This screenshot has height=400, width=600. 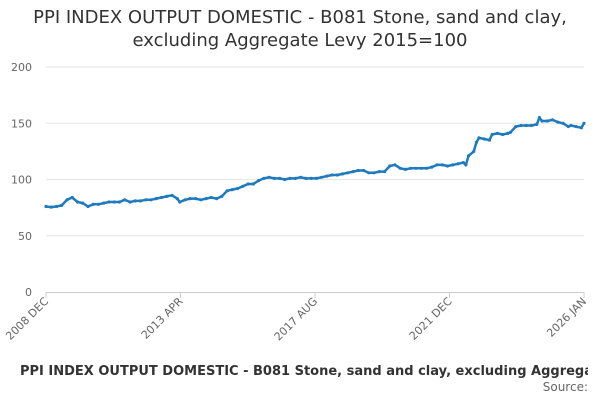 I want to click on y-axis-ticks: 0 50 100 150 200, so click(x=21, y=180).